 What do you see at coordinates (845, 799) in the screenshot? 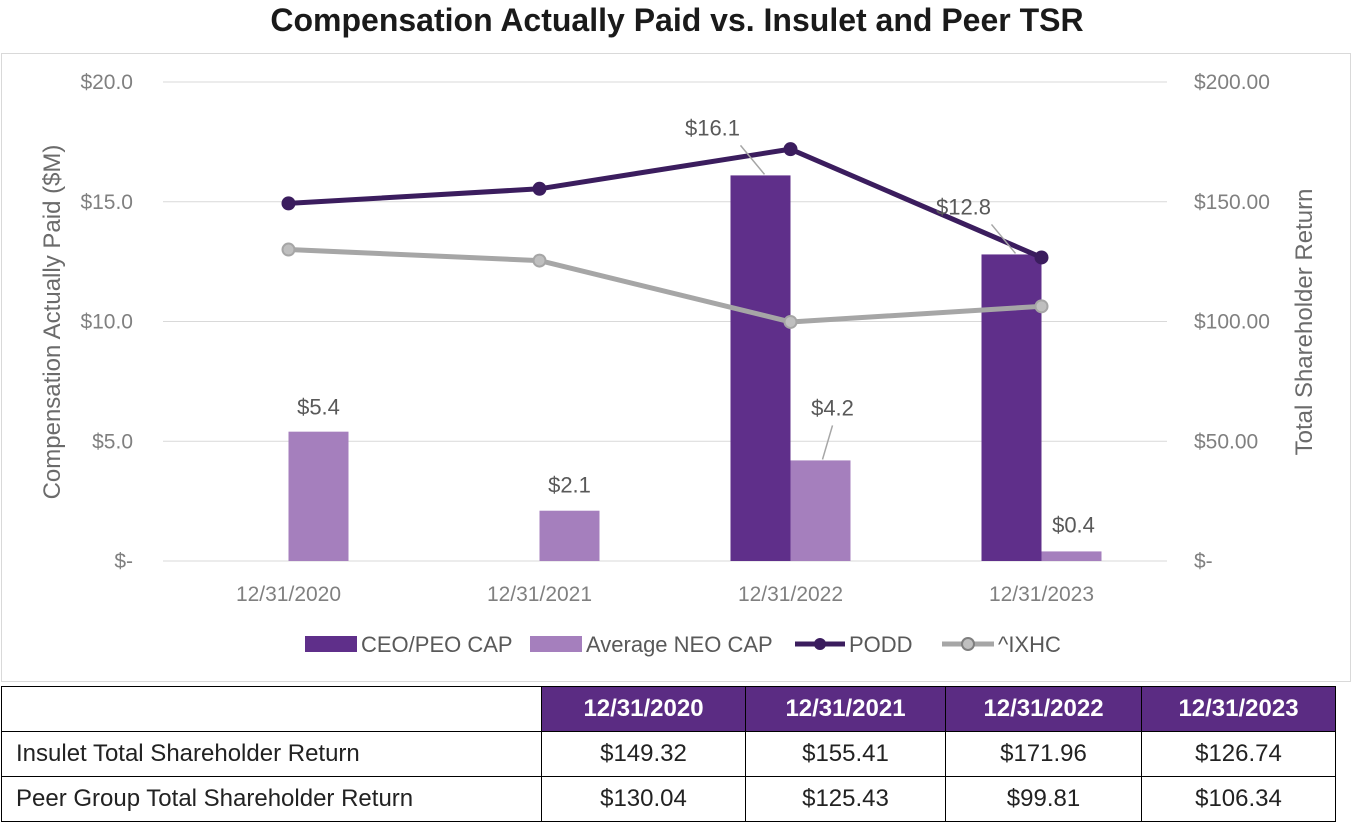
I see `cell-peer-2021: $125.43` at bounding box center [845, 799].